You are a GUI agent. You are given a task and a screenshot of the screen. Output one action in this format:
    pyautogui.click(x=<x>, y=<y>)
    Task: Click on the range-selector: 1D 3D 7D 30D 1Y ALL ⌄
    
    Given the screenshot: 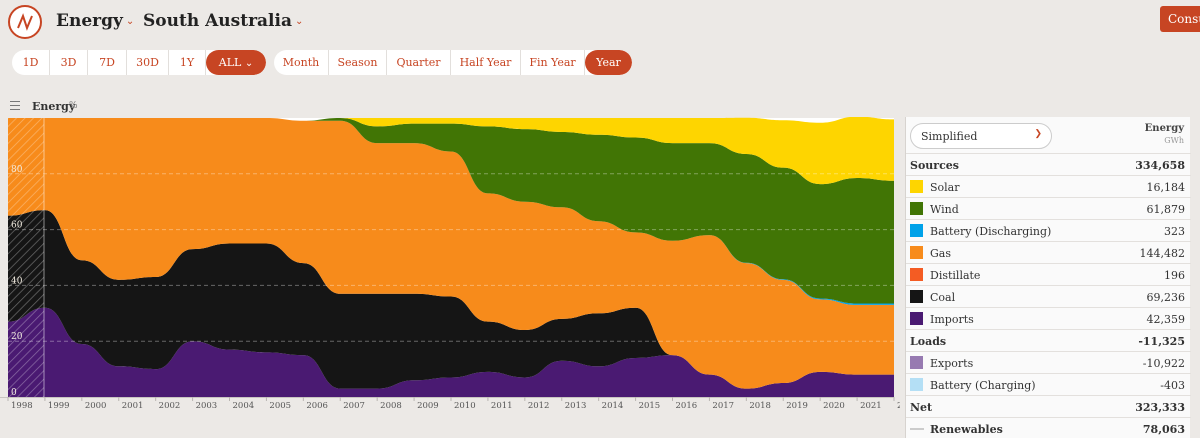 What is the action you would take?
    pyautogui.click(x=139, y=62)
    